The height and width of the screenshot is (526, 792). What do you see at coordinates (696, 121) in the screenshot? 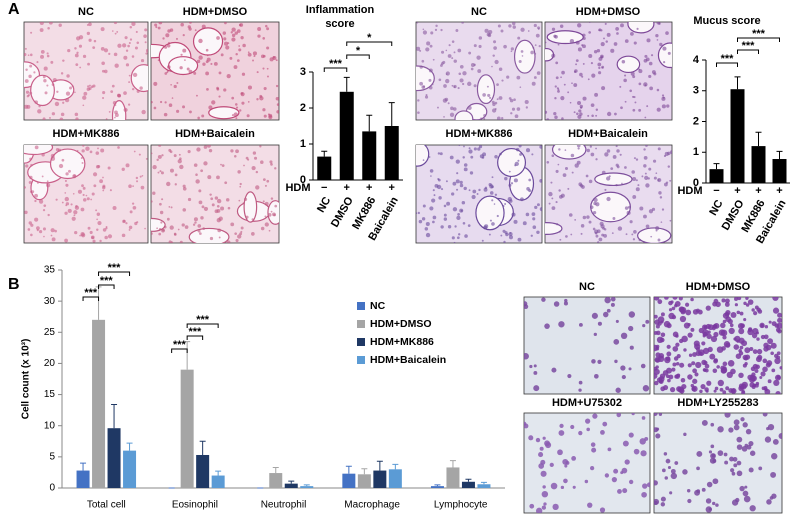
I see `y-tick-label: 2` at bounding box center [696, 121].